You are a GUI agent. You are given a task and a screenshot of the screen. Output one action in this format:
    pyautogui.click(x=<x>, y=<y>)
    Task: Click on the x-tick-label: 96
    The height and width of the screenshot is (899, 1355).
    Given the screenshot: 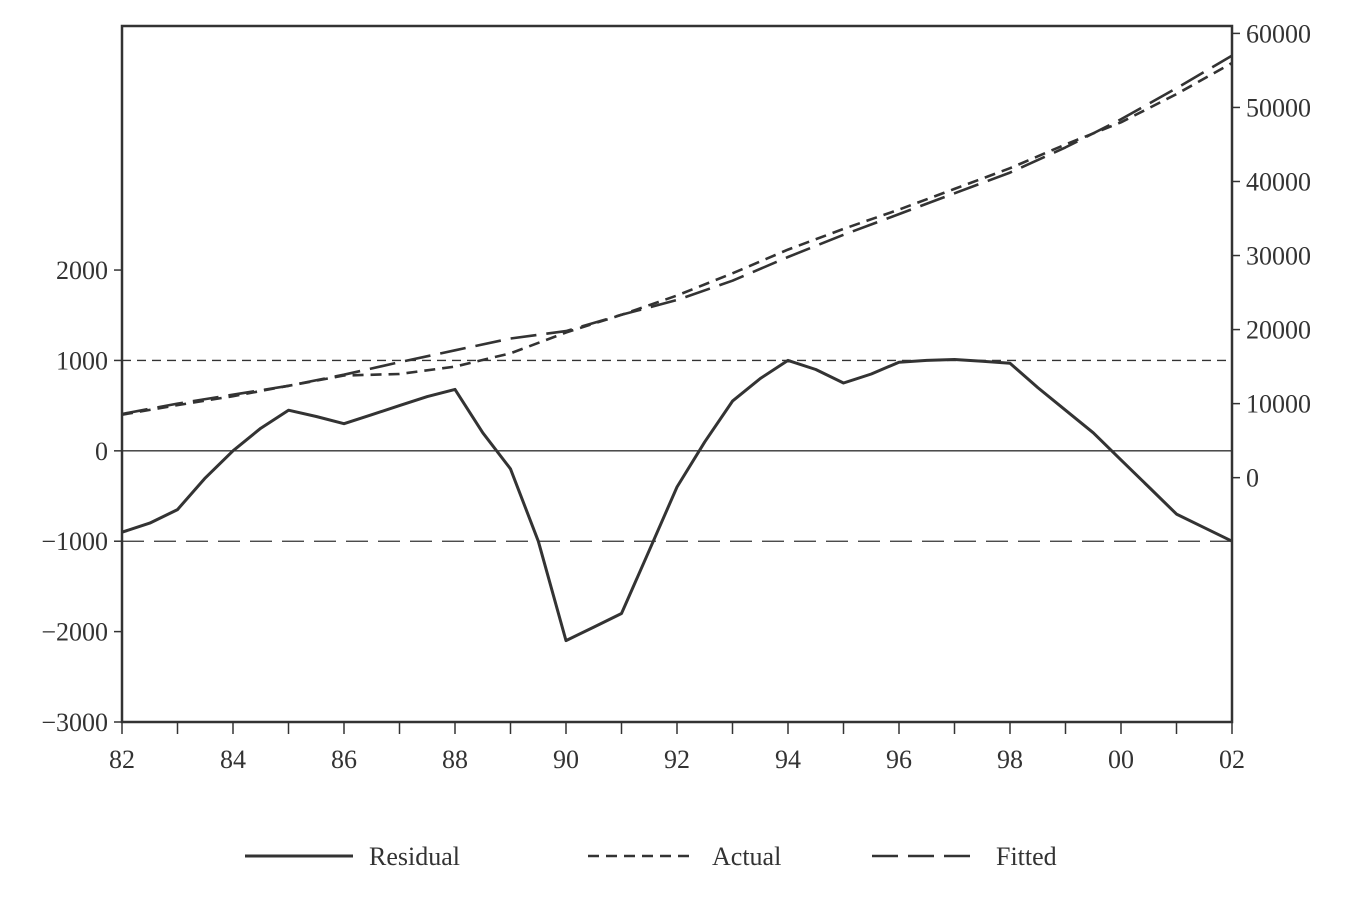 What is the action you would take?
    pyautogui.click(x=899, y=759)
    